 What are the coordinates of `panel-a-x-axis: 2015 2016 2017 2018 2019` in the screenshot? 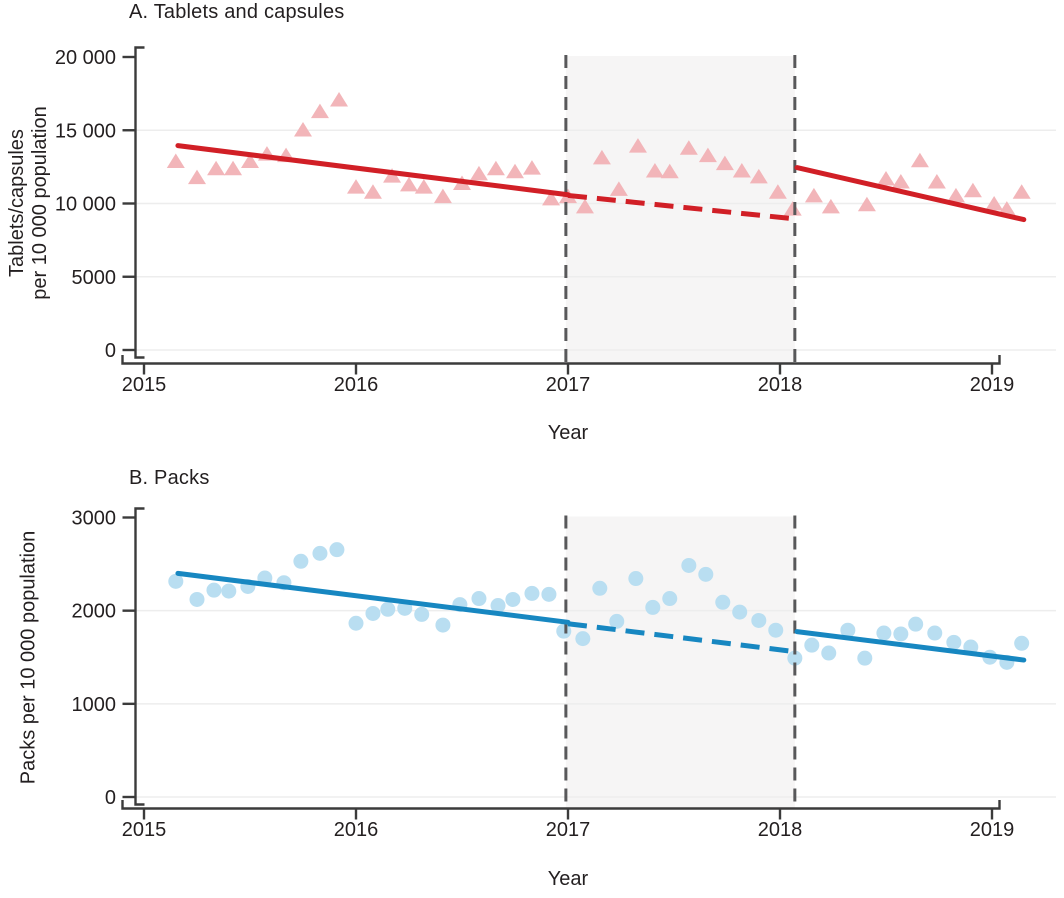 It's located at (568, 375).